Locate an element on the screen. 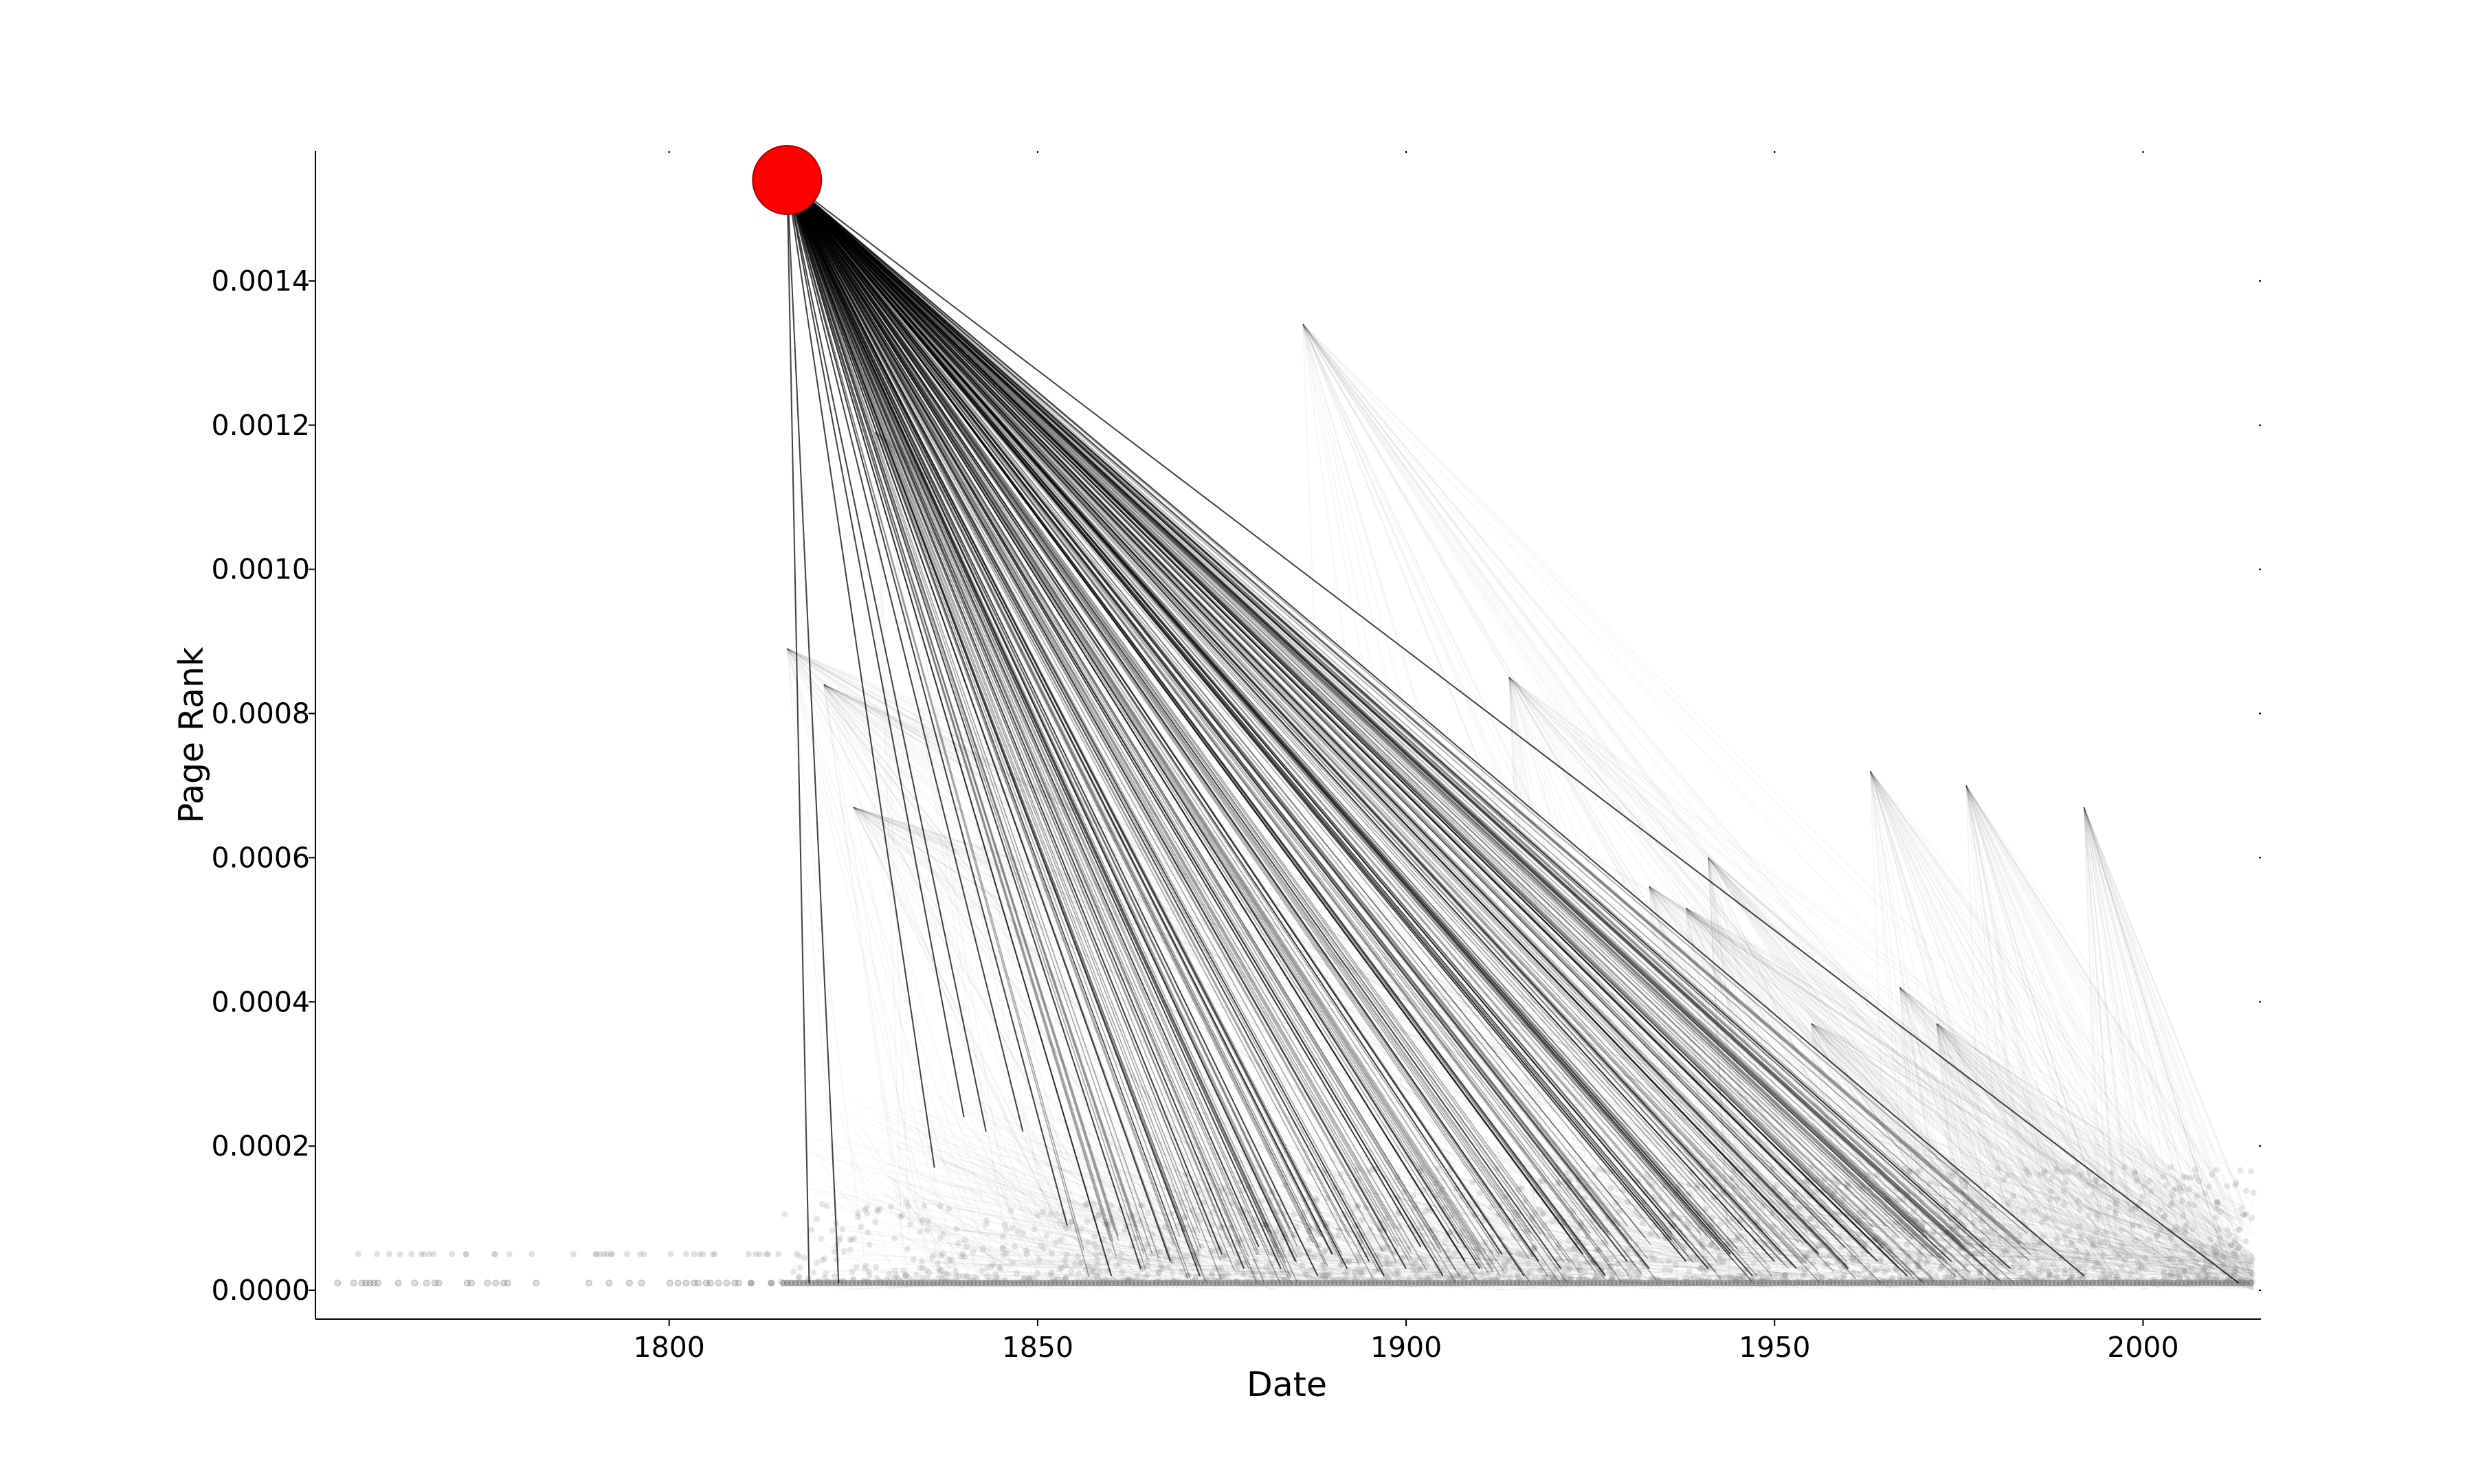 This screenshot has height=1484, width=2474. citation-edge is located at coordinates (1037, 711).